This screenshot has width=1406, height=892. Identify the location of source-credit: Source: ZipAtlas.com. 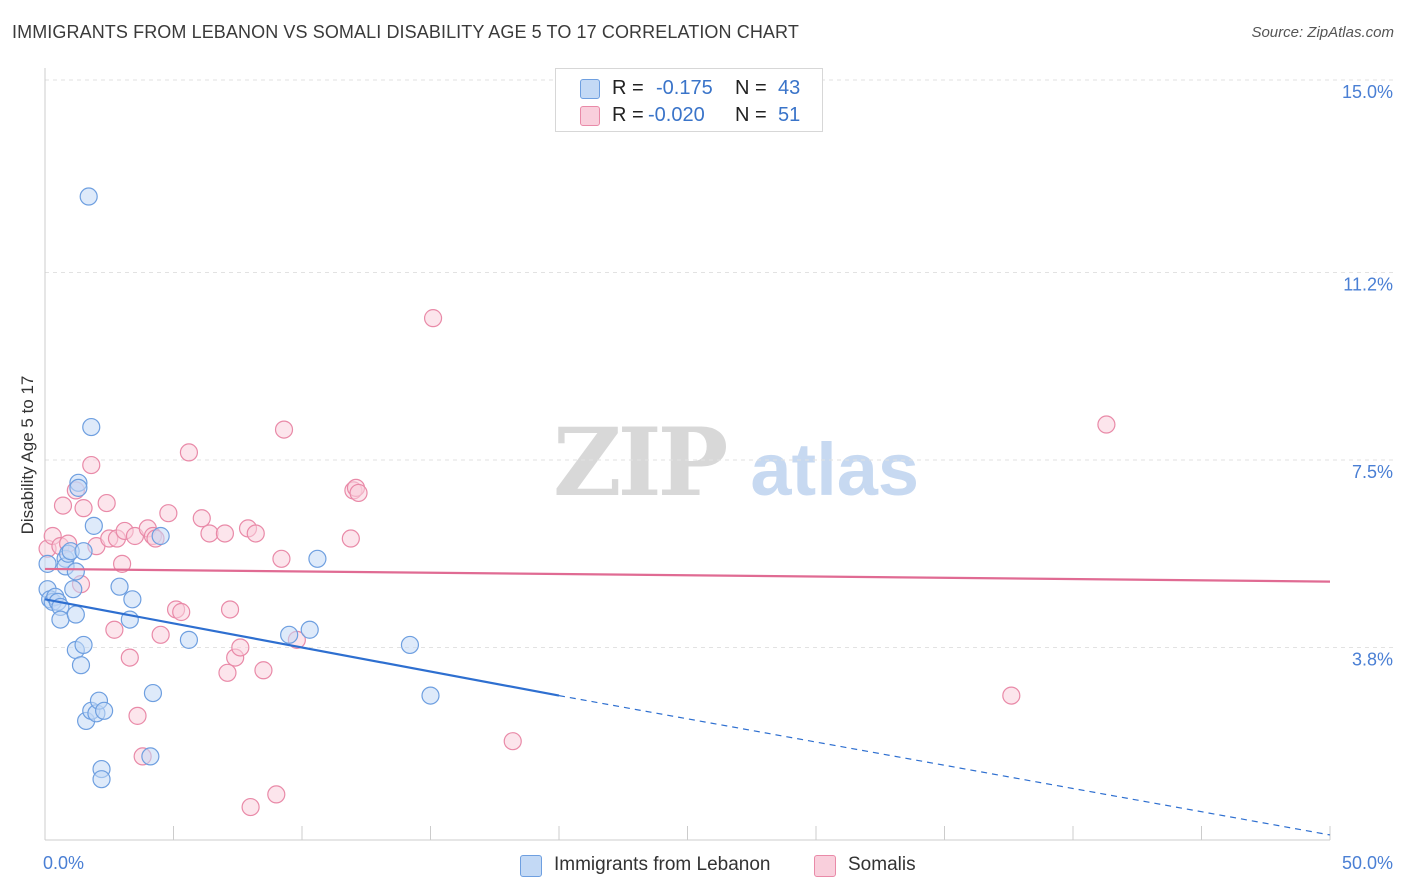
(1322, 32).